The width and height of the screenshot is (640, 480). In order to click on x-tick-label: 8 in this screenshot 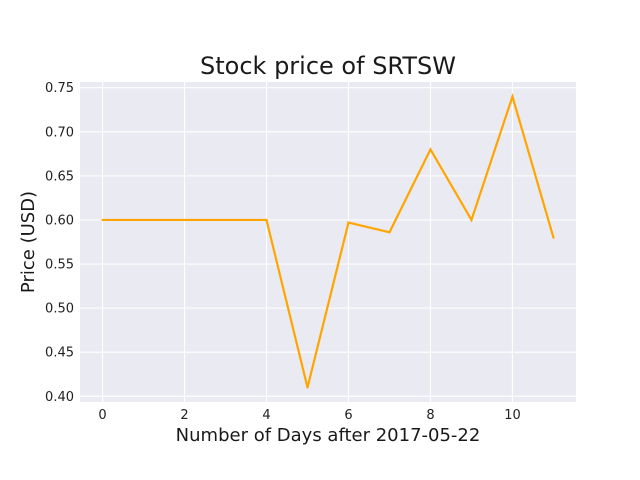, I will do `click(430, 415)`.